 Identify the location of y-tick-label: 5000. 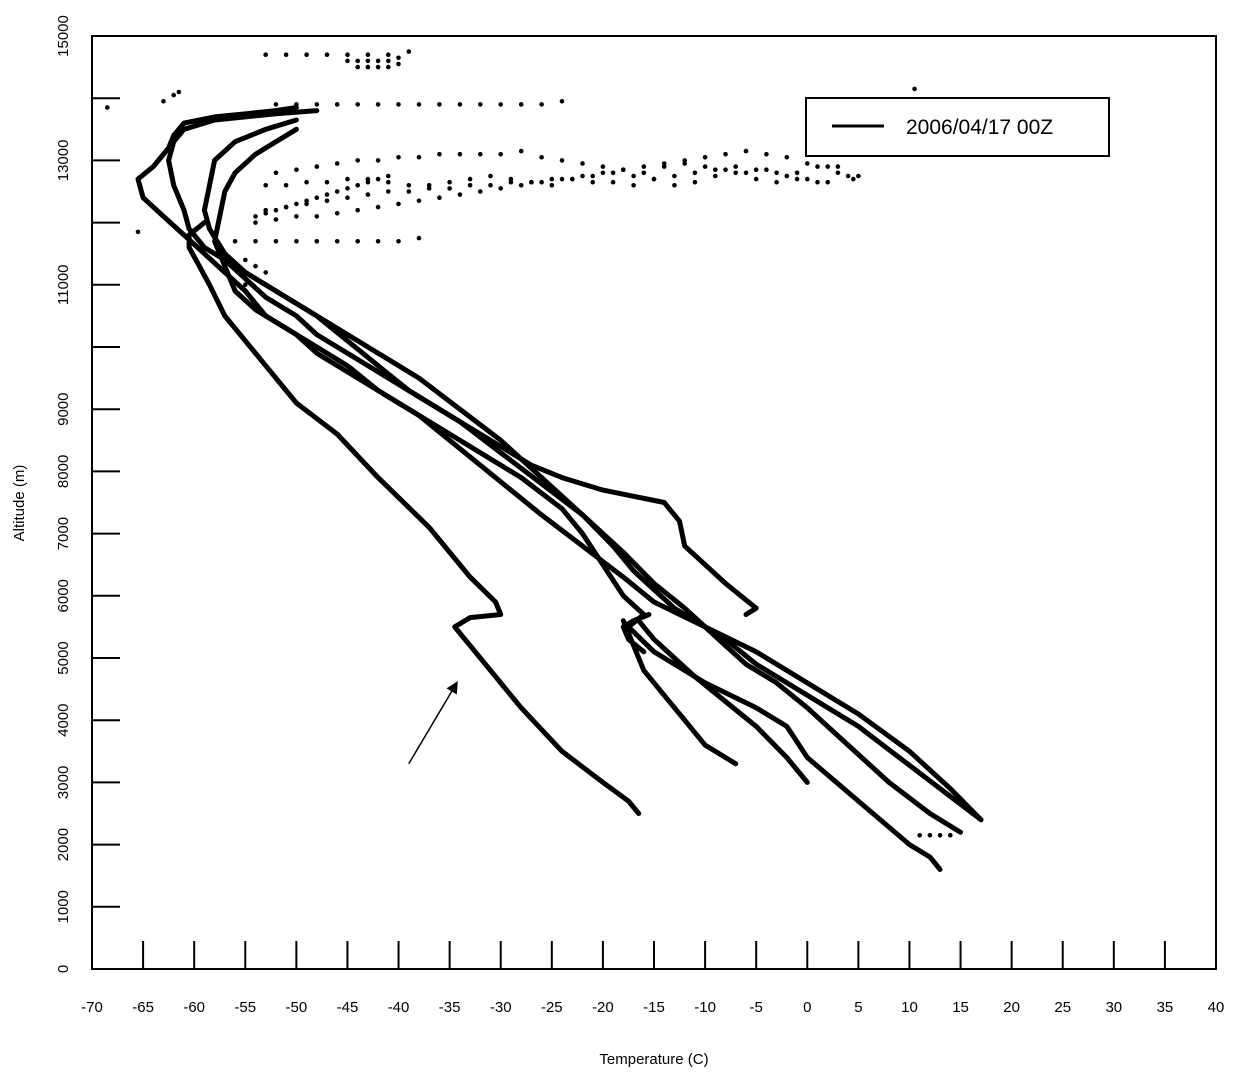
(63, 657).